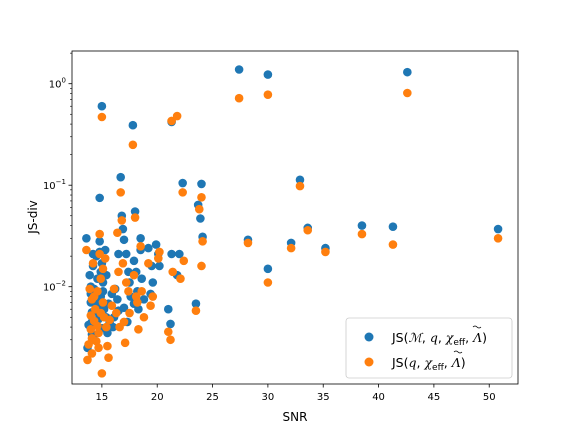  What do you see at coordinates (33, 217) in the screenshot?
I see `y-axis-label: JS-div` at bounding box center [33, 217].